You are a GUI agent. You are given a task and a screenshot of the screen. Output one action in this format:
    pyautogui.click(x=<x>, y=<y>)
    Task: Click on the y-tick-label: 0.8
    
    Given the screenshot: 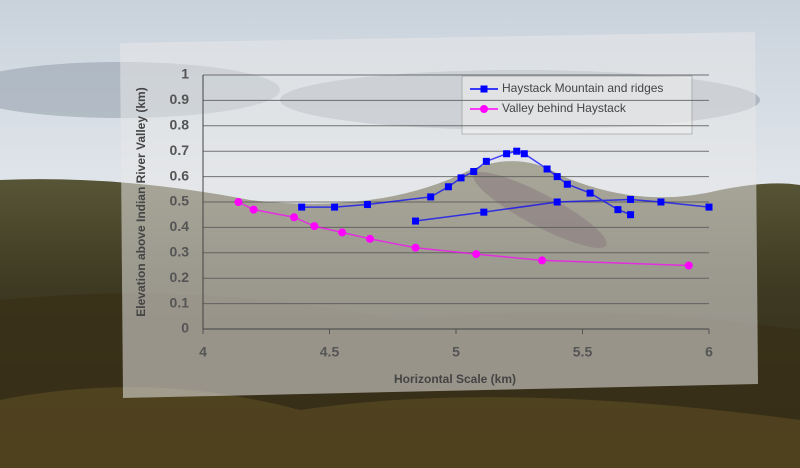 What is the action you would take?
    pyautogui.click(x=180, y=125)
    